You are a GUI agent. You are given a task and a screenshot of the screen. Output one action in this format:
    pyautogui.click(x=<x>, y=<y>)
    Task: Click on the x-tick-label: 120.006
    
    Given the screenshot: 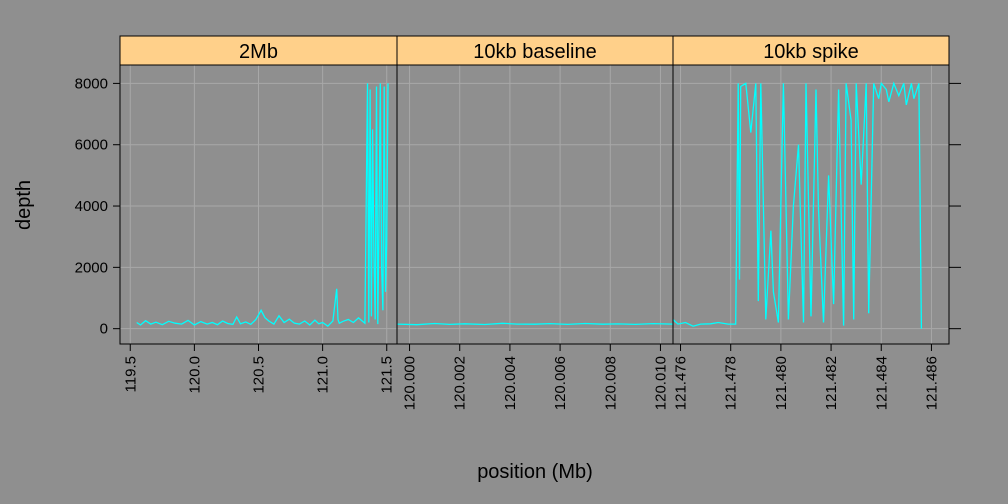 What is the action you would take?
    pyautogui.click(x=560, y=383)
    